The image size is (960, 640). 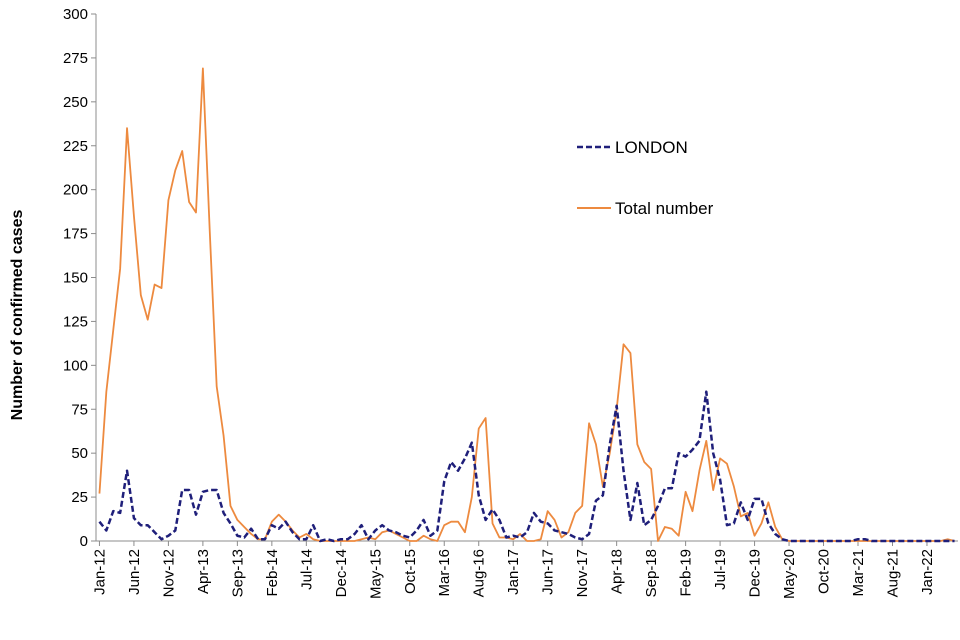 I want to click on y-tick-label: 125, so click(x=75, y=321).